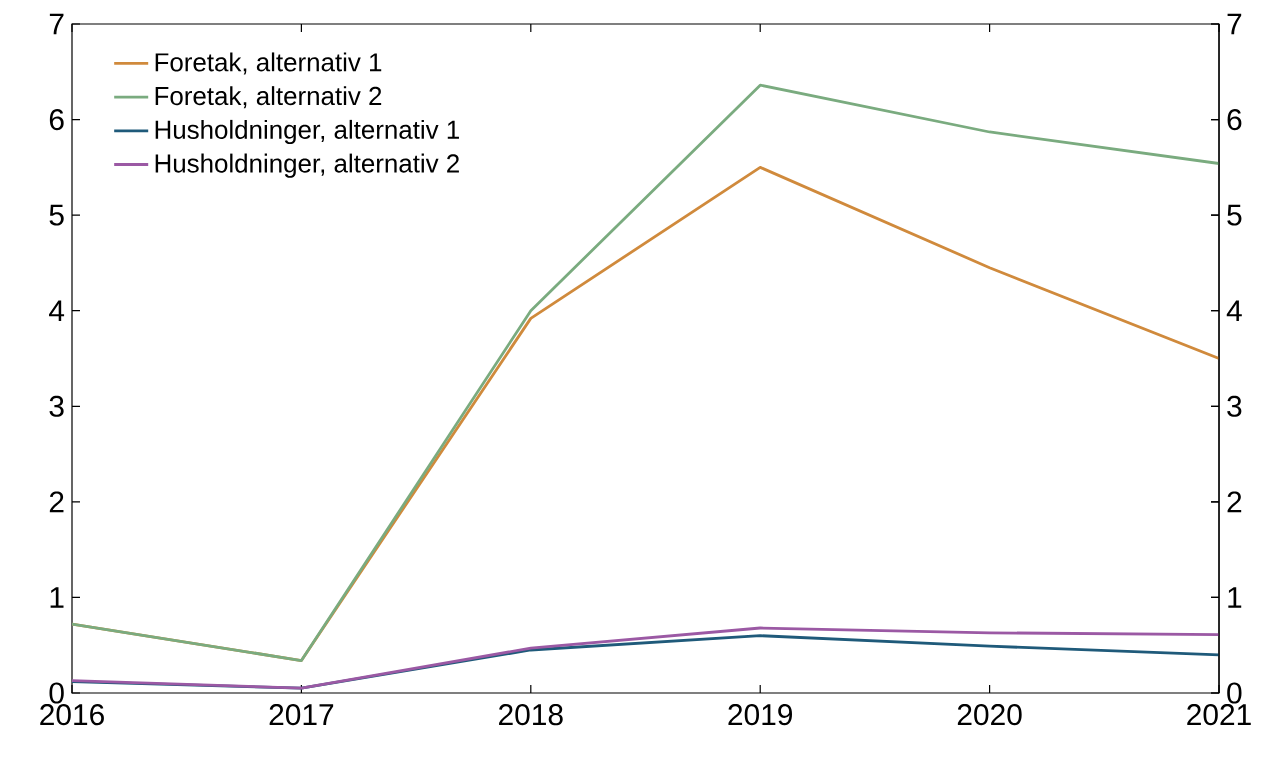 Image resolution: width=1276 pixels, height=758 pixels. I want to click on x-tick-label: 2017, so click(301, 715).